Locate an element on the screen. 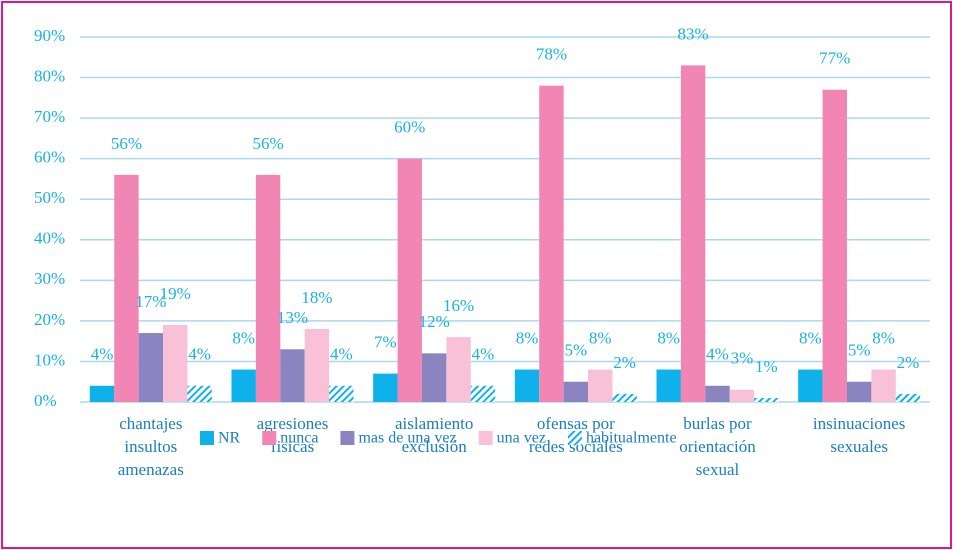  data-label: 3% is located at coordinates (742, 358).